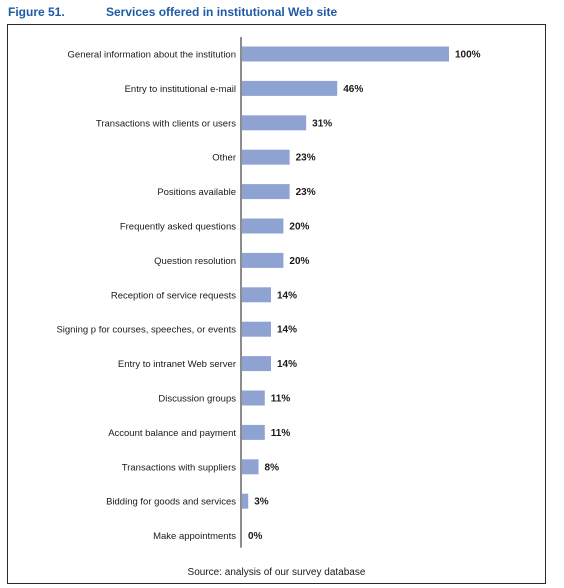 The width and height of the screenshot is (564, 588). I want to click on category-label: Bidding for goods and services, so click(171, 502).